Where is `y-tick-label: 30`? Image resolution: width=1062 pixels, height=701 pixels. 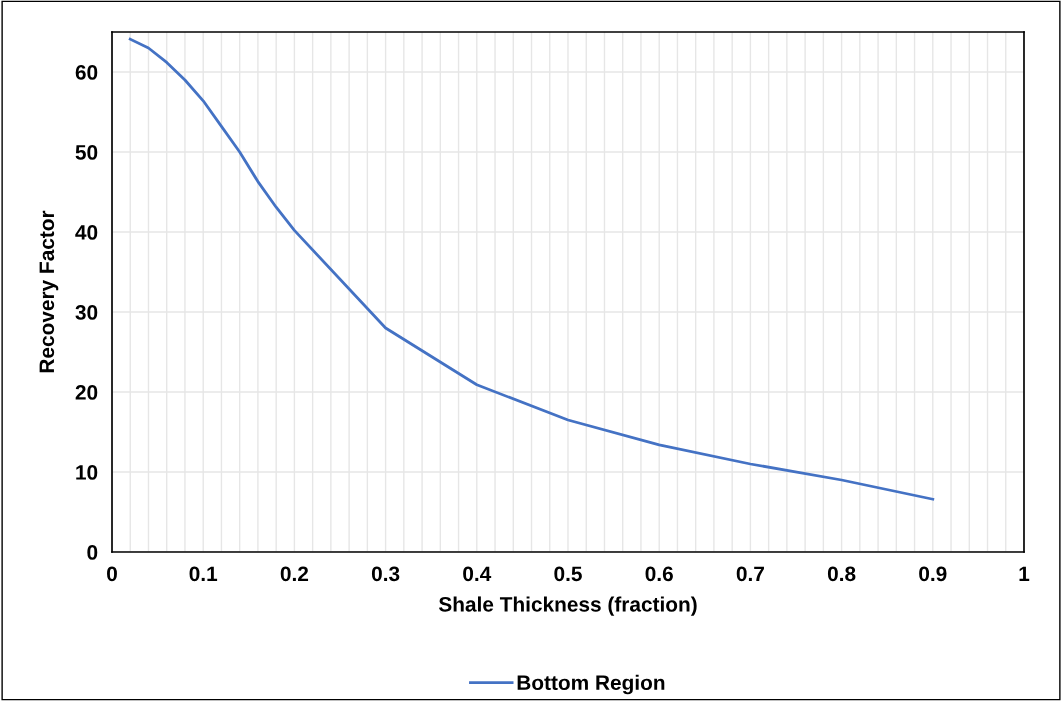
y-tick-label: 30 is located at coordinates (86, 312).